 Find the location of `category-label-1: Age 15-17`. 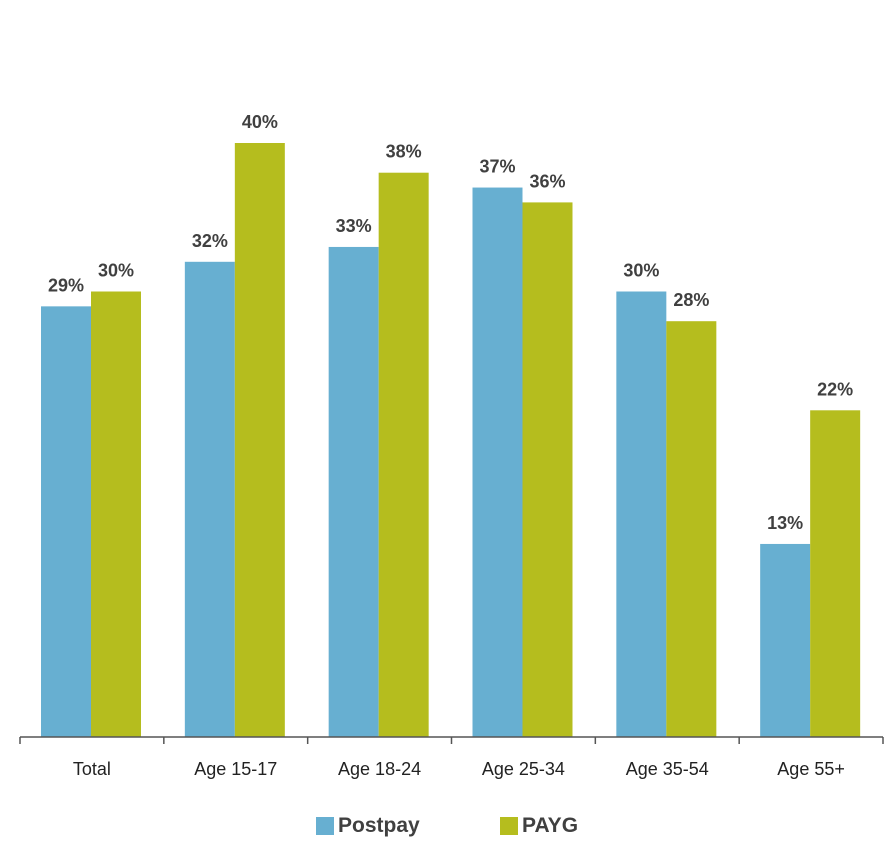

category-label-1: Age 15-17 is located at coordinates (235, 769).